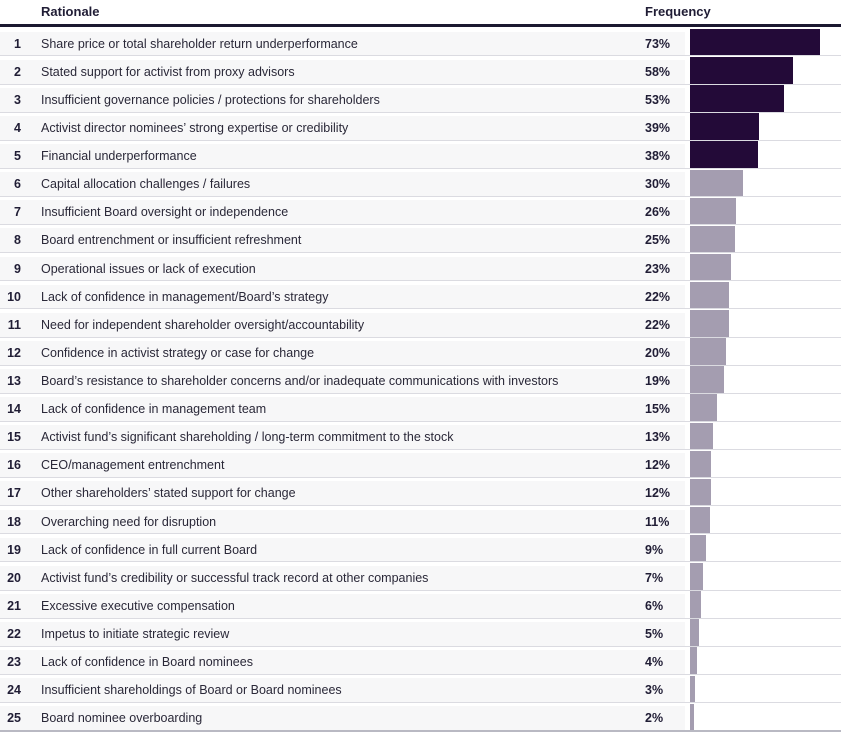 The width and height of the screenshot is (841, 744). Describe the element at coordinates (658, 43) in the screenshot. I see `frequency-cell: 73%` at that location.